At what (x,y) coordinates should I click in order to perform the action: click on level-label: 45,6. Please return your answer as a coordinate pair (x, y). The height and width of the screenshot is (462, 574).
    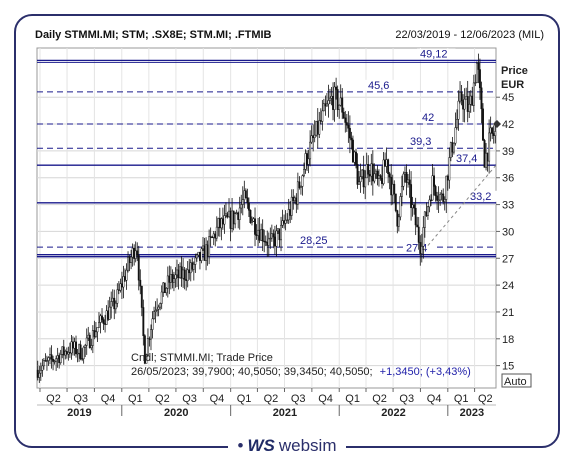
    Looking at the image, I should click on (378, 86).